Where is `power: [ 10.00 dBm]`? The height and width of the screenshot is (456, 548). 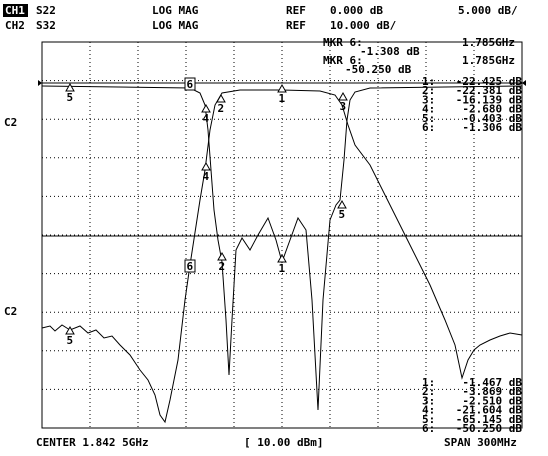
power: [ 10.00 dBm] is located at coordinates (283, 442).